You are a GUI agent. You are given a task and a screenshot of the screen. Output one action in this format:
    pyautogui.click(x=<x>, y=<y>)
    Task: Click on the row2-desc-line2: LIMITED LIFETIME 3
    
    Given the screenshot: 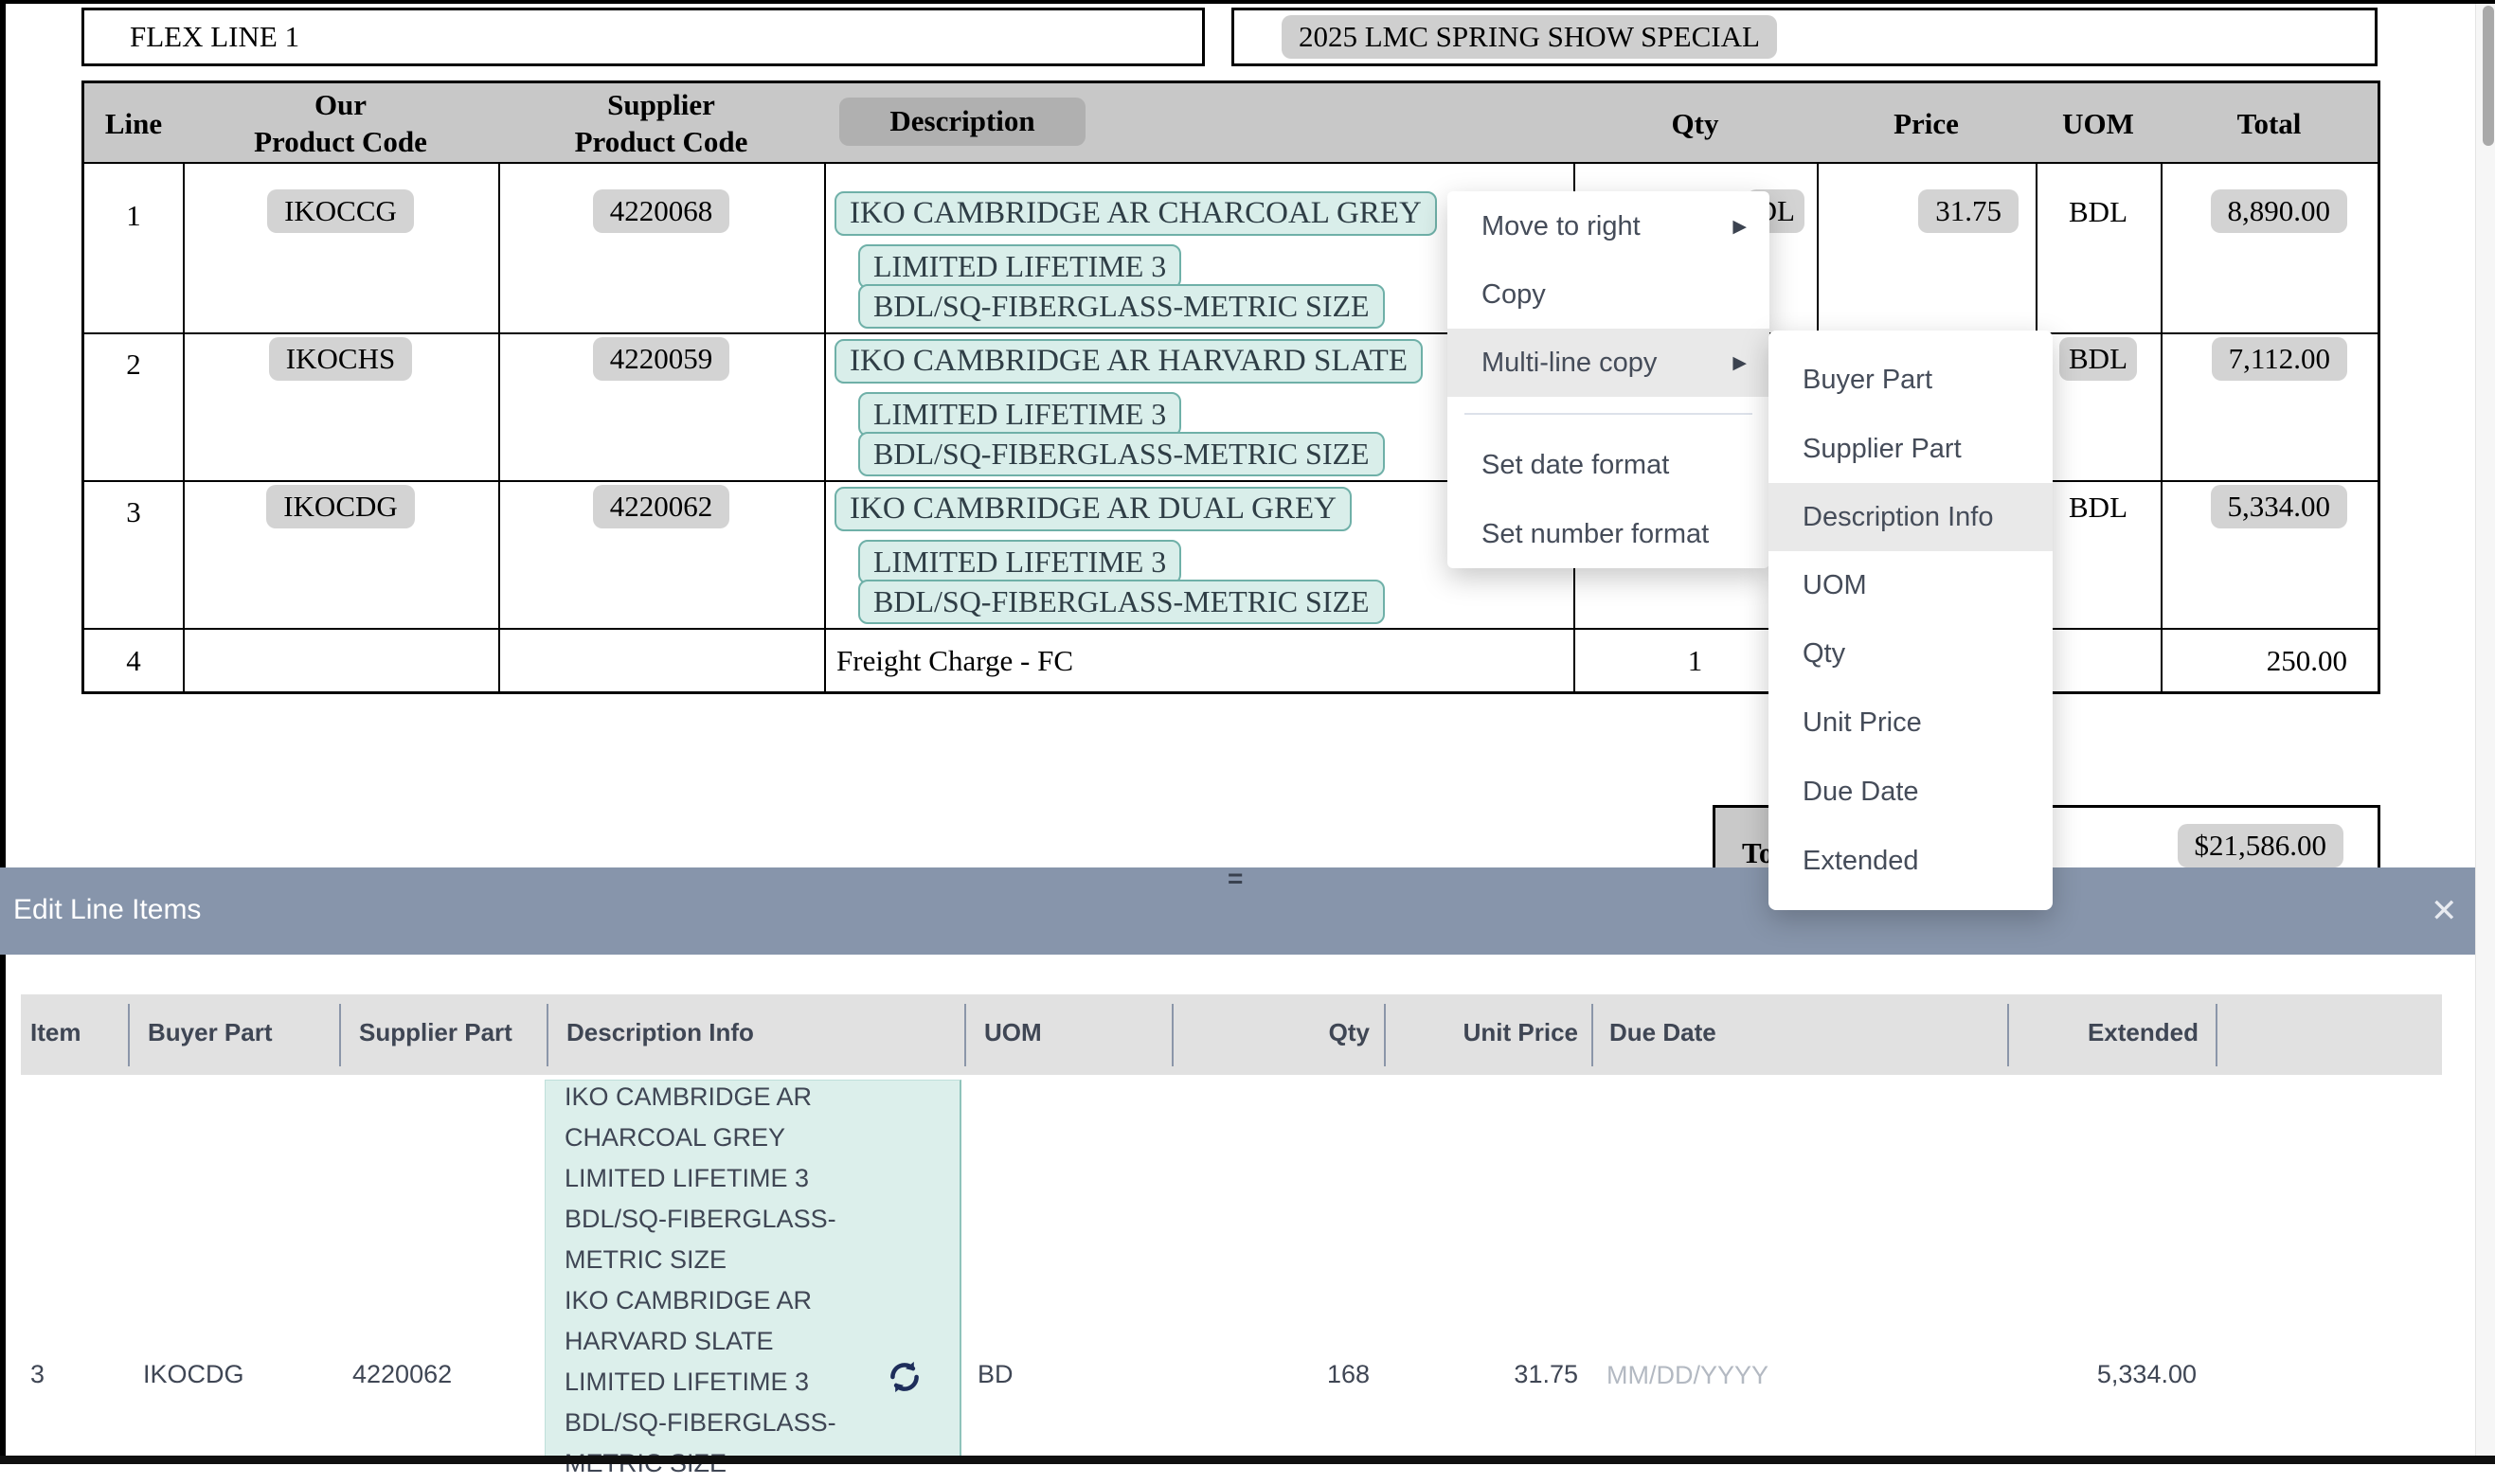 What is the action you would take?
    pyautogui.click(x=1020, y=414)
    